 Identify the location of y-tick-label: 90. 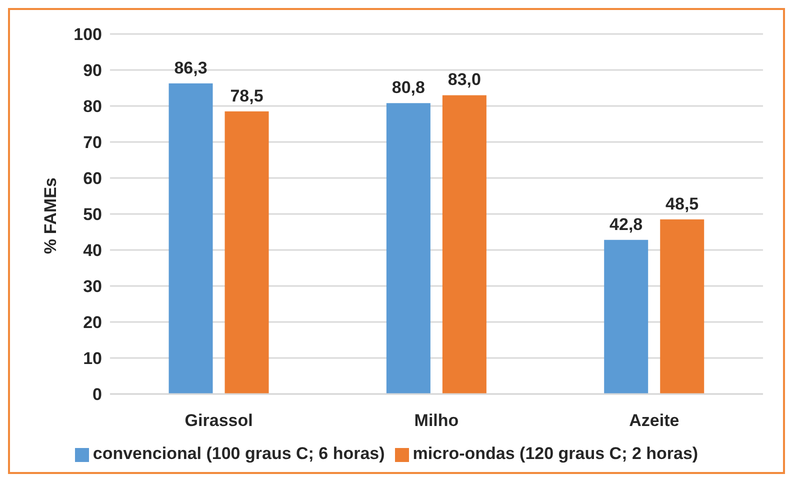
(92, 70).